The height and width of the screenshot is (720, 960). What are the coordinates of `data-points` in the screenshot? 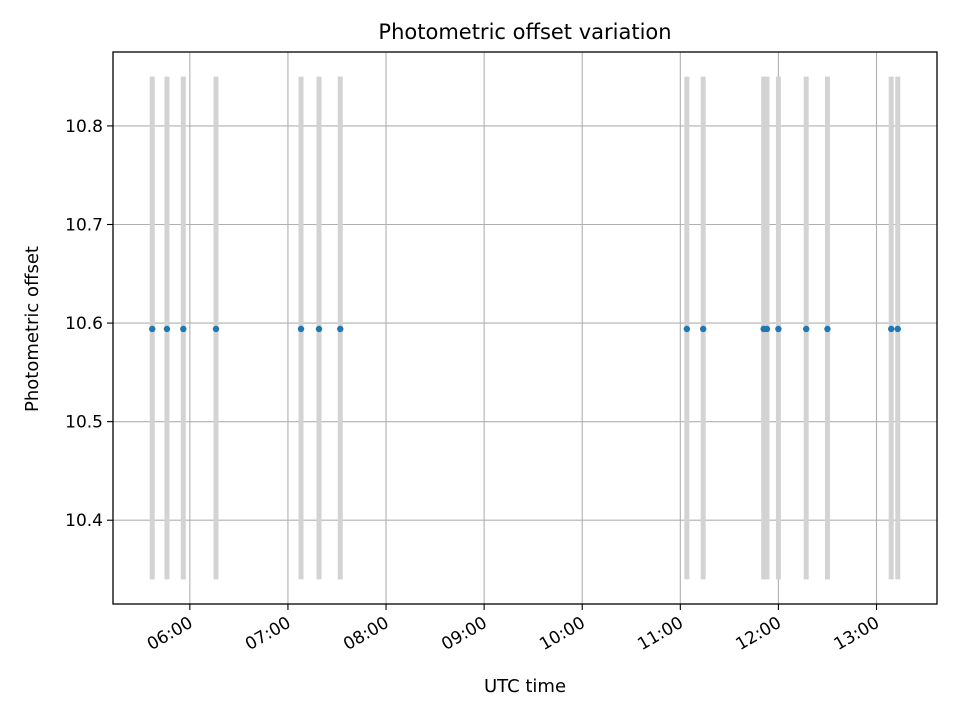 It's located at (525, 329).